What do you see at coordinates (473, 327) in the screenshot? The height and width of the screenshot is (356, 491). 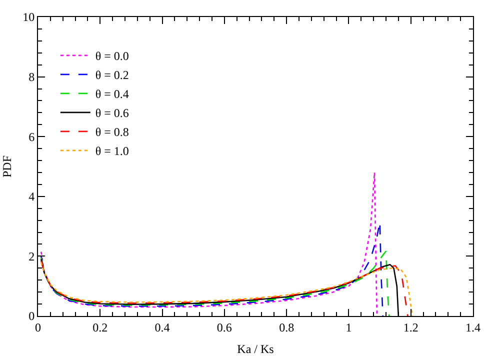 I see `x-tick-label: 1.4` at bounding box center [473, 327].